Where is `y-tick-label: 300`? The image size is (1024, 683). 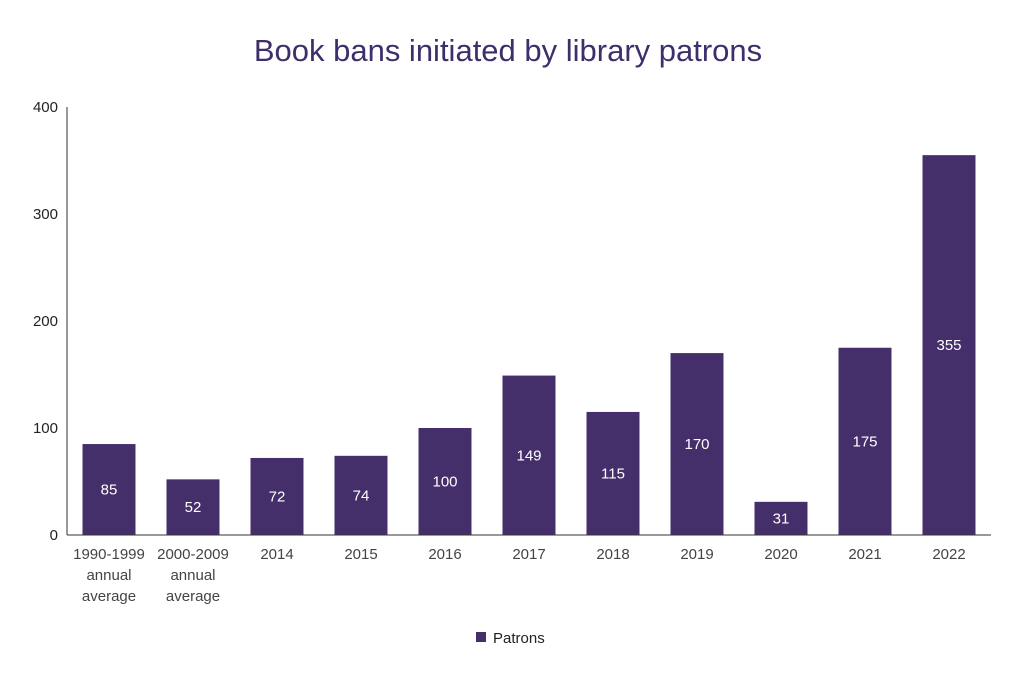 y-tick-label: 300 is located at coordinates (45, 214).